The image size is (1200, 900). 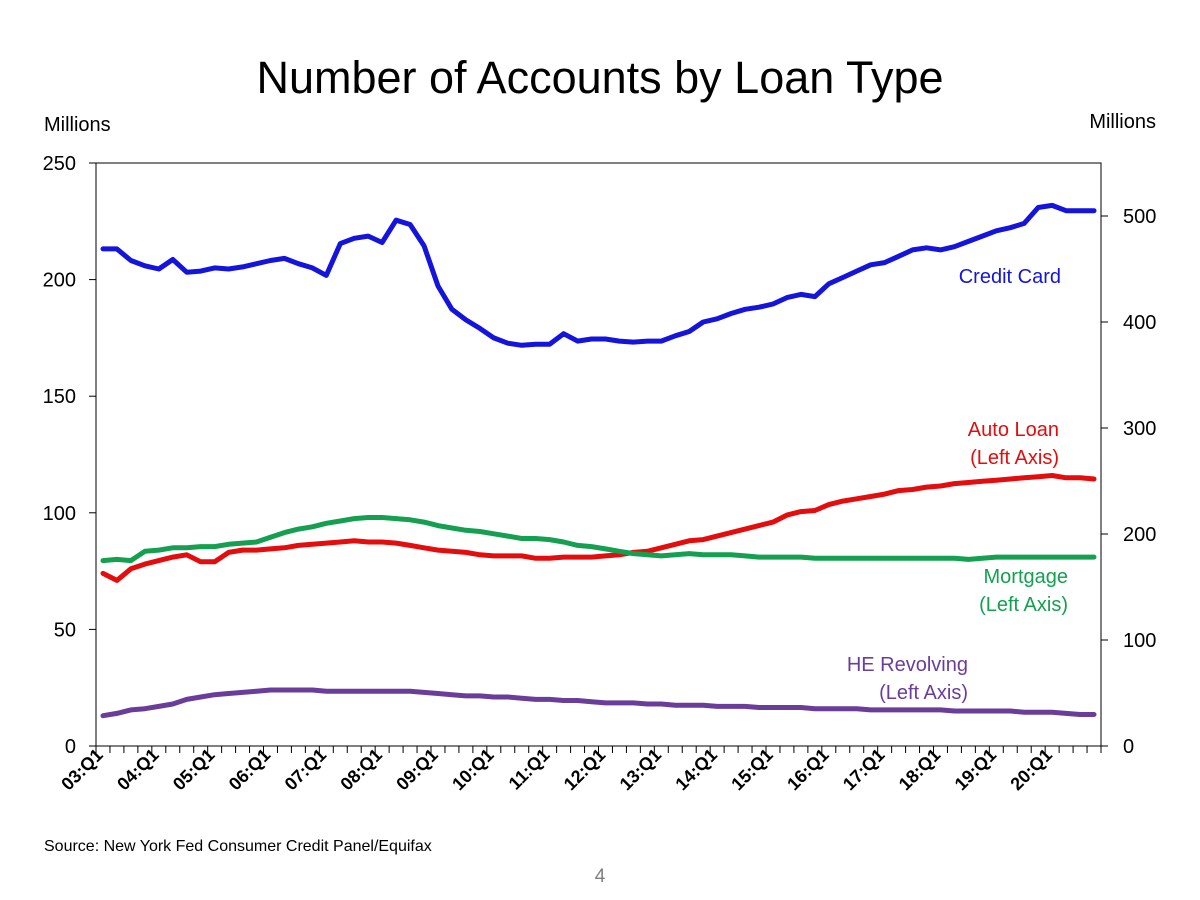 I want to click on right-tick-label: 500, so click(x=1139, y=217).